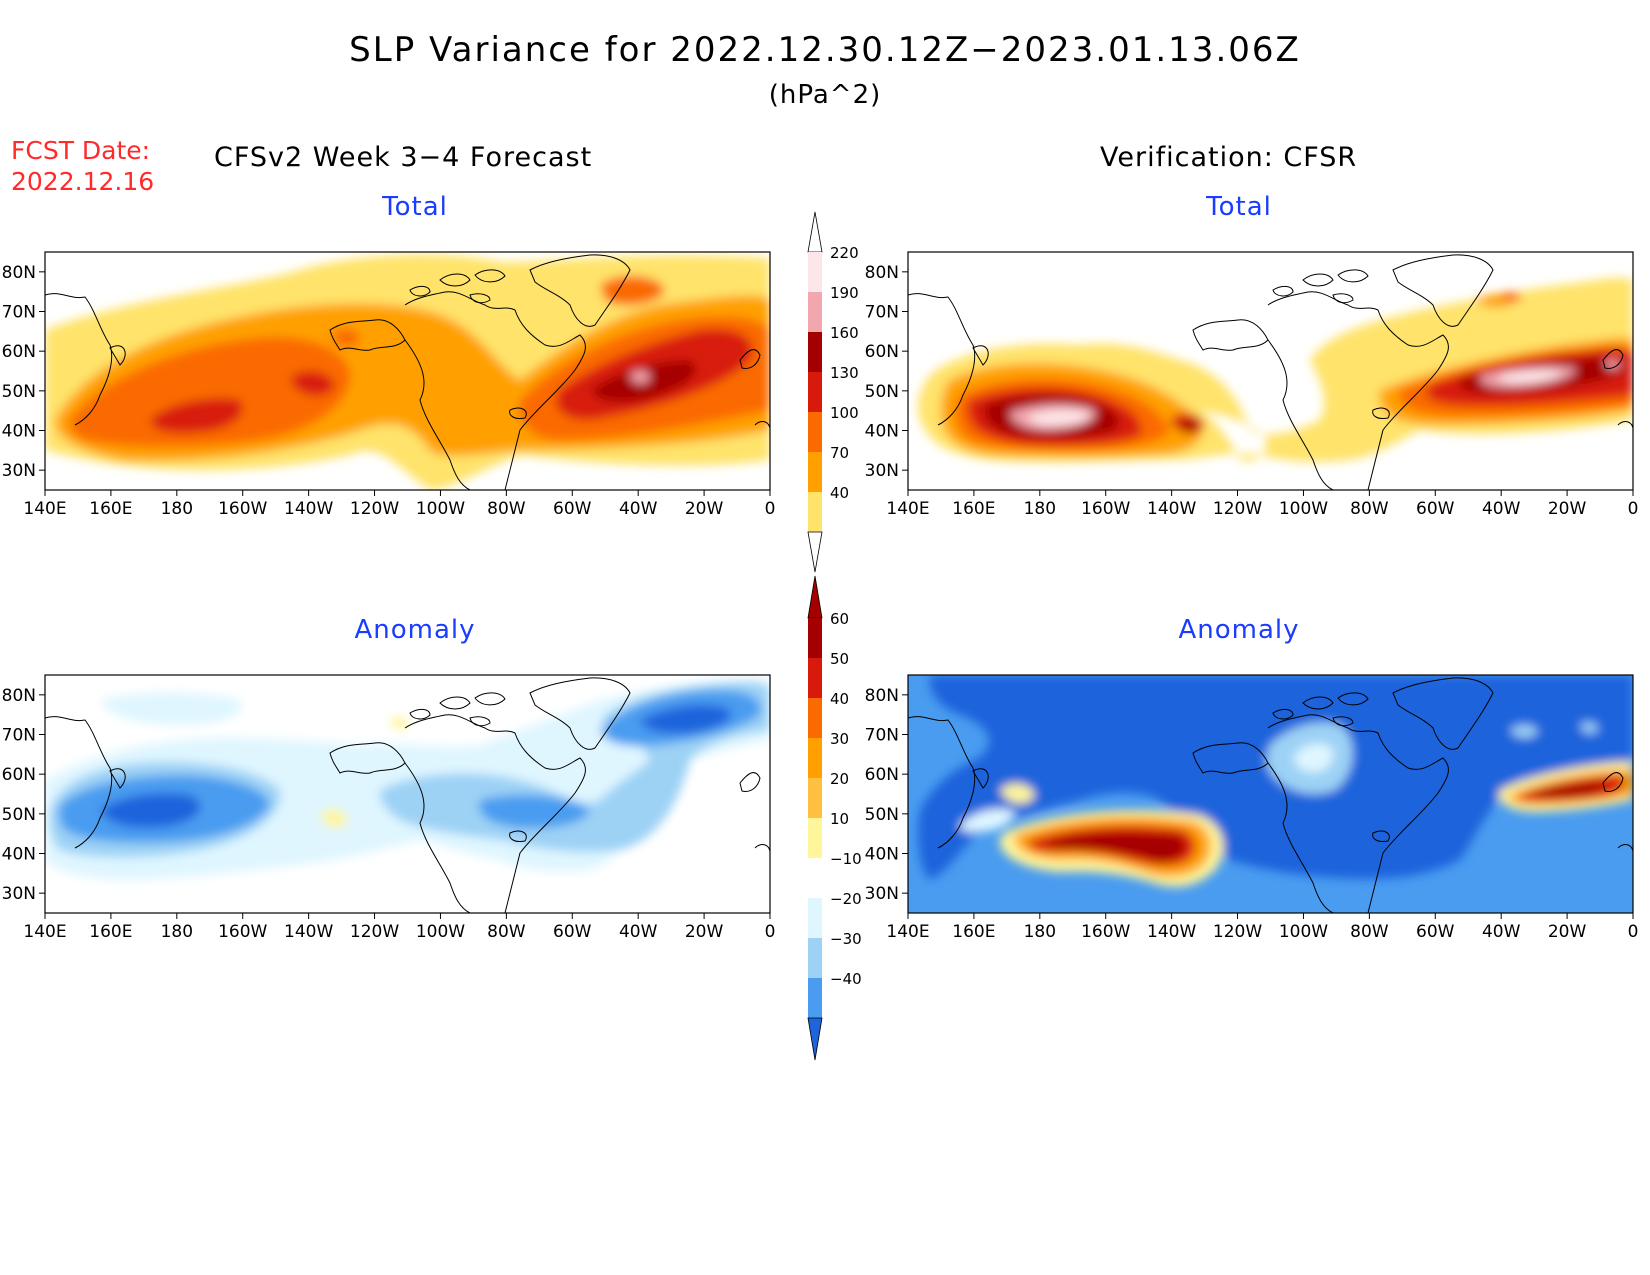 This screenshot has width=1650, height=1275. I want to click on fill-neg10, so click(1146, 787).